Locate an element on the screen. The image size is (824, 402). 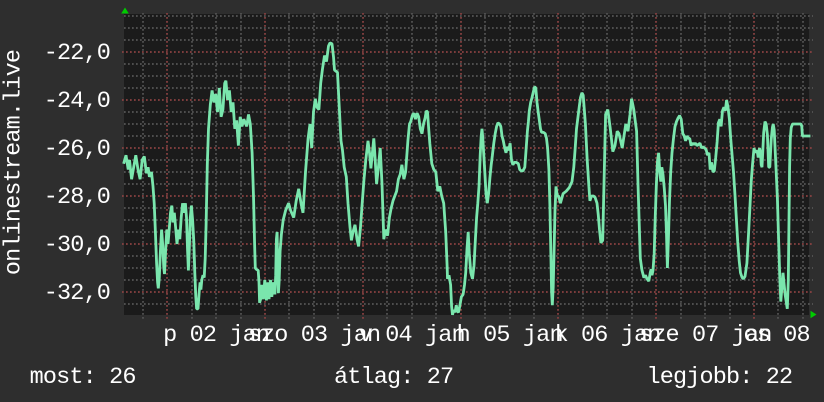
svg-text: p 02 jan is located at coordinates (216, 335).